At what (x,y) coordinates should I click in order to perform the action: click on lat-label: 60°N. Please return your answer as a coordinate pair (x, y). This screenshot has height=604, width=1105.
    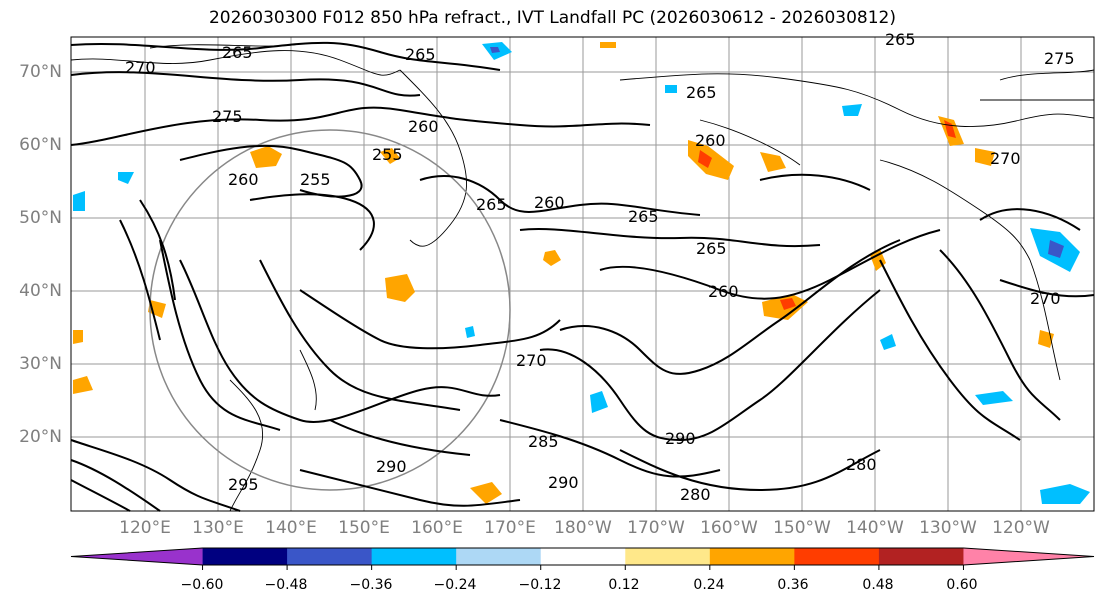
    Looking at the image, I should click on (40, 145).